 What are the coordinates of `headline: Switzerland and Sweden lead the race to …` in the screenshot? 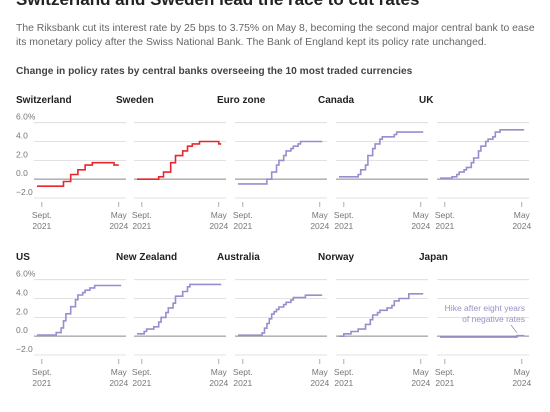 It's located at (217, 5).